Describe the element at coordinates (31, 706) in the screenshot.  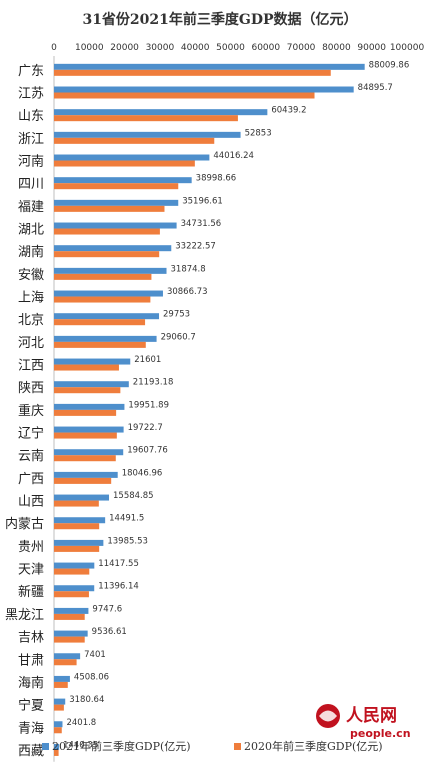
I see `category-label: 宁夏` at that location.